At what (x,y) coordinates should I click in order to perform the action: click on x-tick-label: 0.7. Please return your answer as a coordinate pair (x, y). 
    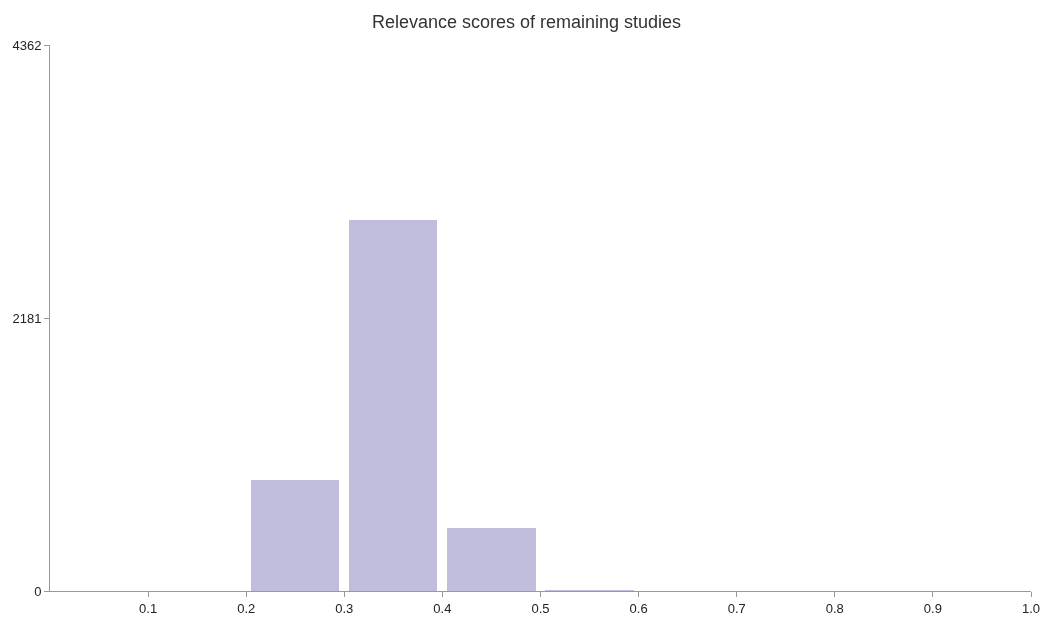
    Looking at the image, I should click on (736, 608).